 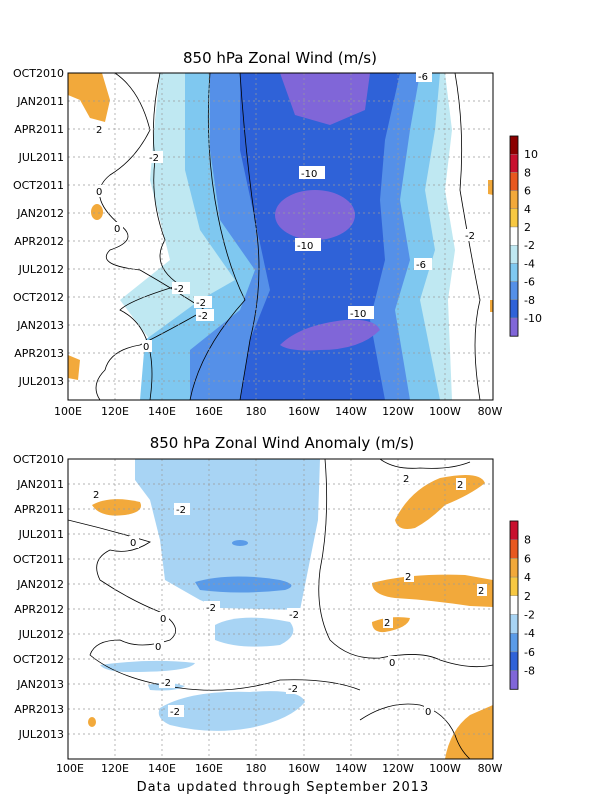 I want to click on bot-clabel-2: 2, so click(x=460, y=485).